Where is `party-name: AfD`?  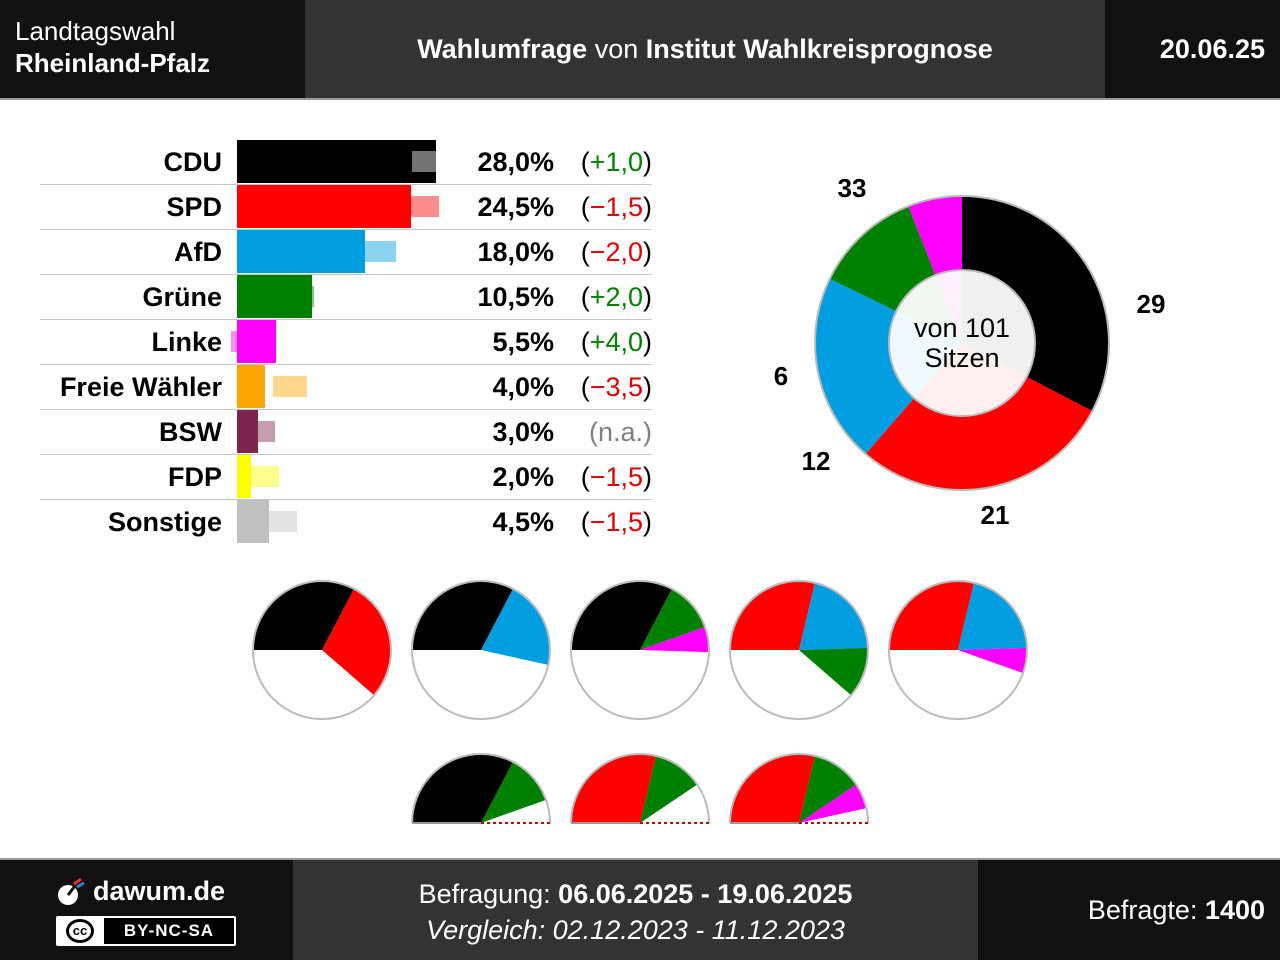 party-name: AfD is located at coordinates (198, 252).